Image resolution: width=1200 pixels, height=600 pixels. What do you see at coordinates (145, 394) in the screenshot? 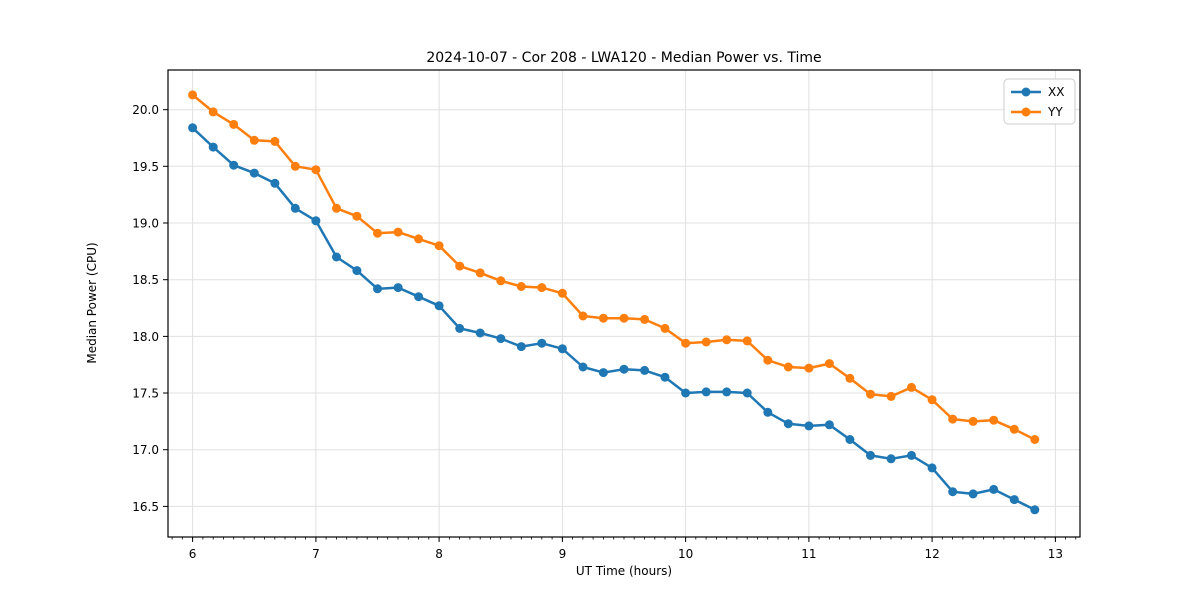
I see `y-tick-label: 17.5` at bounding box center [145, 394].